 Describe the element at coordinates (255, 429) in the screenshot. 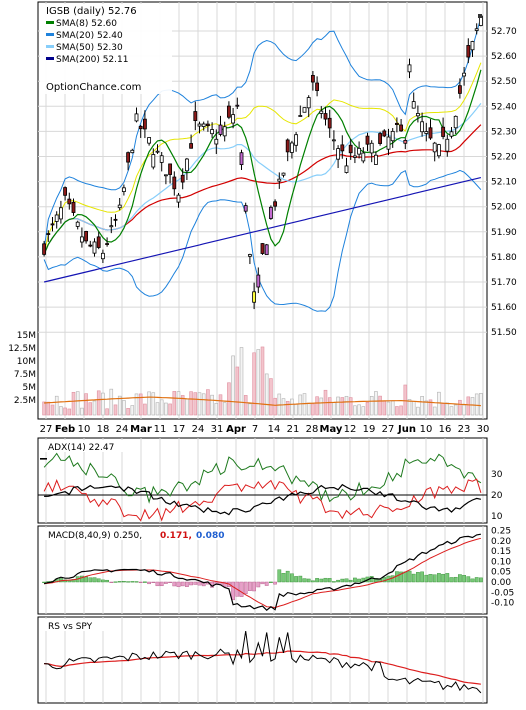

I see `x-tick-label: 7` at that location.